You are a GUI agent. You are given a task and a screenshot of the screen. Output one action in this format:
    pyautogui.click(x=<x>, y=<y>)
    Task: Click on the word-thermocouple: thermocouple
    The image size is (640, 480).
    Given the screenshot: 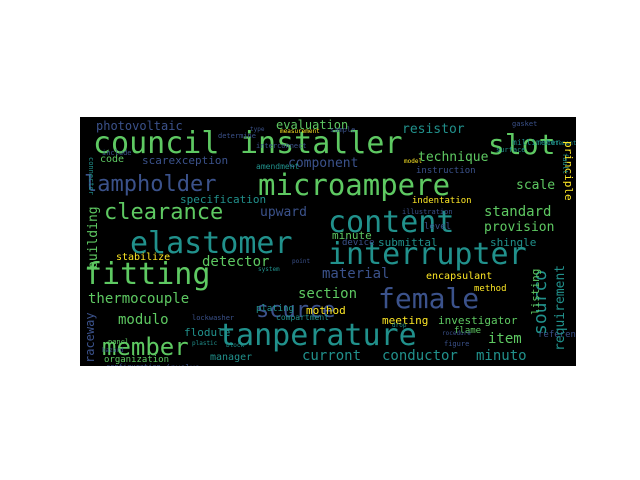 What is the action you would take?
    pyautogui.click(x=139, y=299)
    